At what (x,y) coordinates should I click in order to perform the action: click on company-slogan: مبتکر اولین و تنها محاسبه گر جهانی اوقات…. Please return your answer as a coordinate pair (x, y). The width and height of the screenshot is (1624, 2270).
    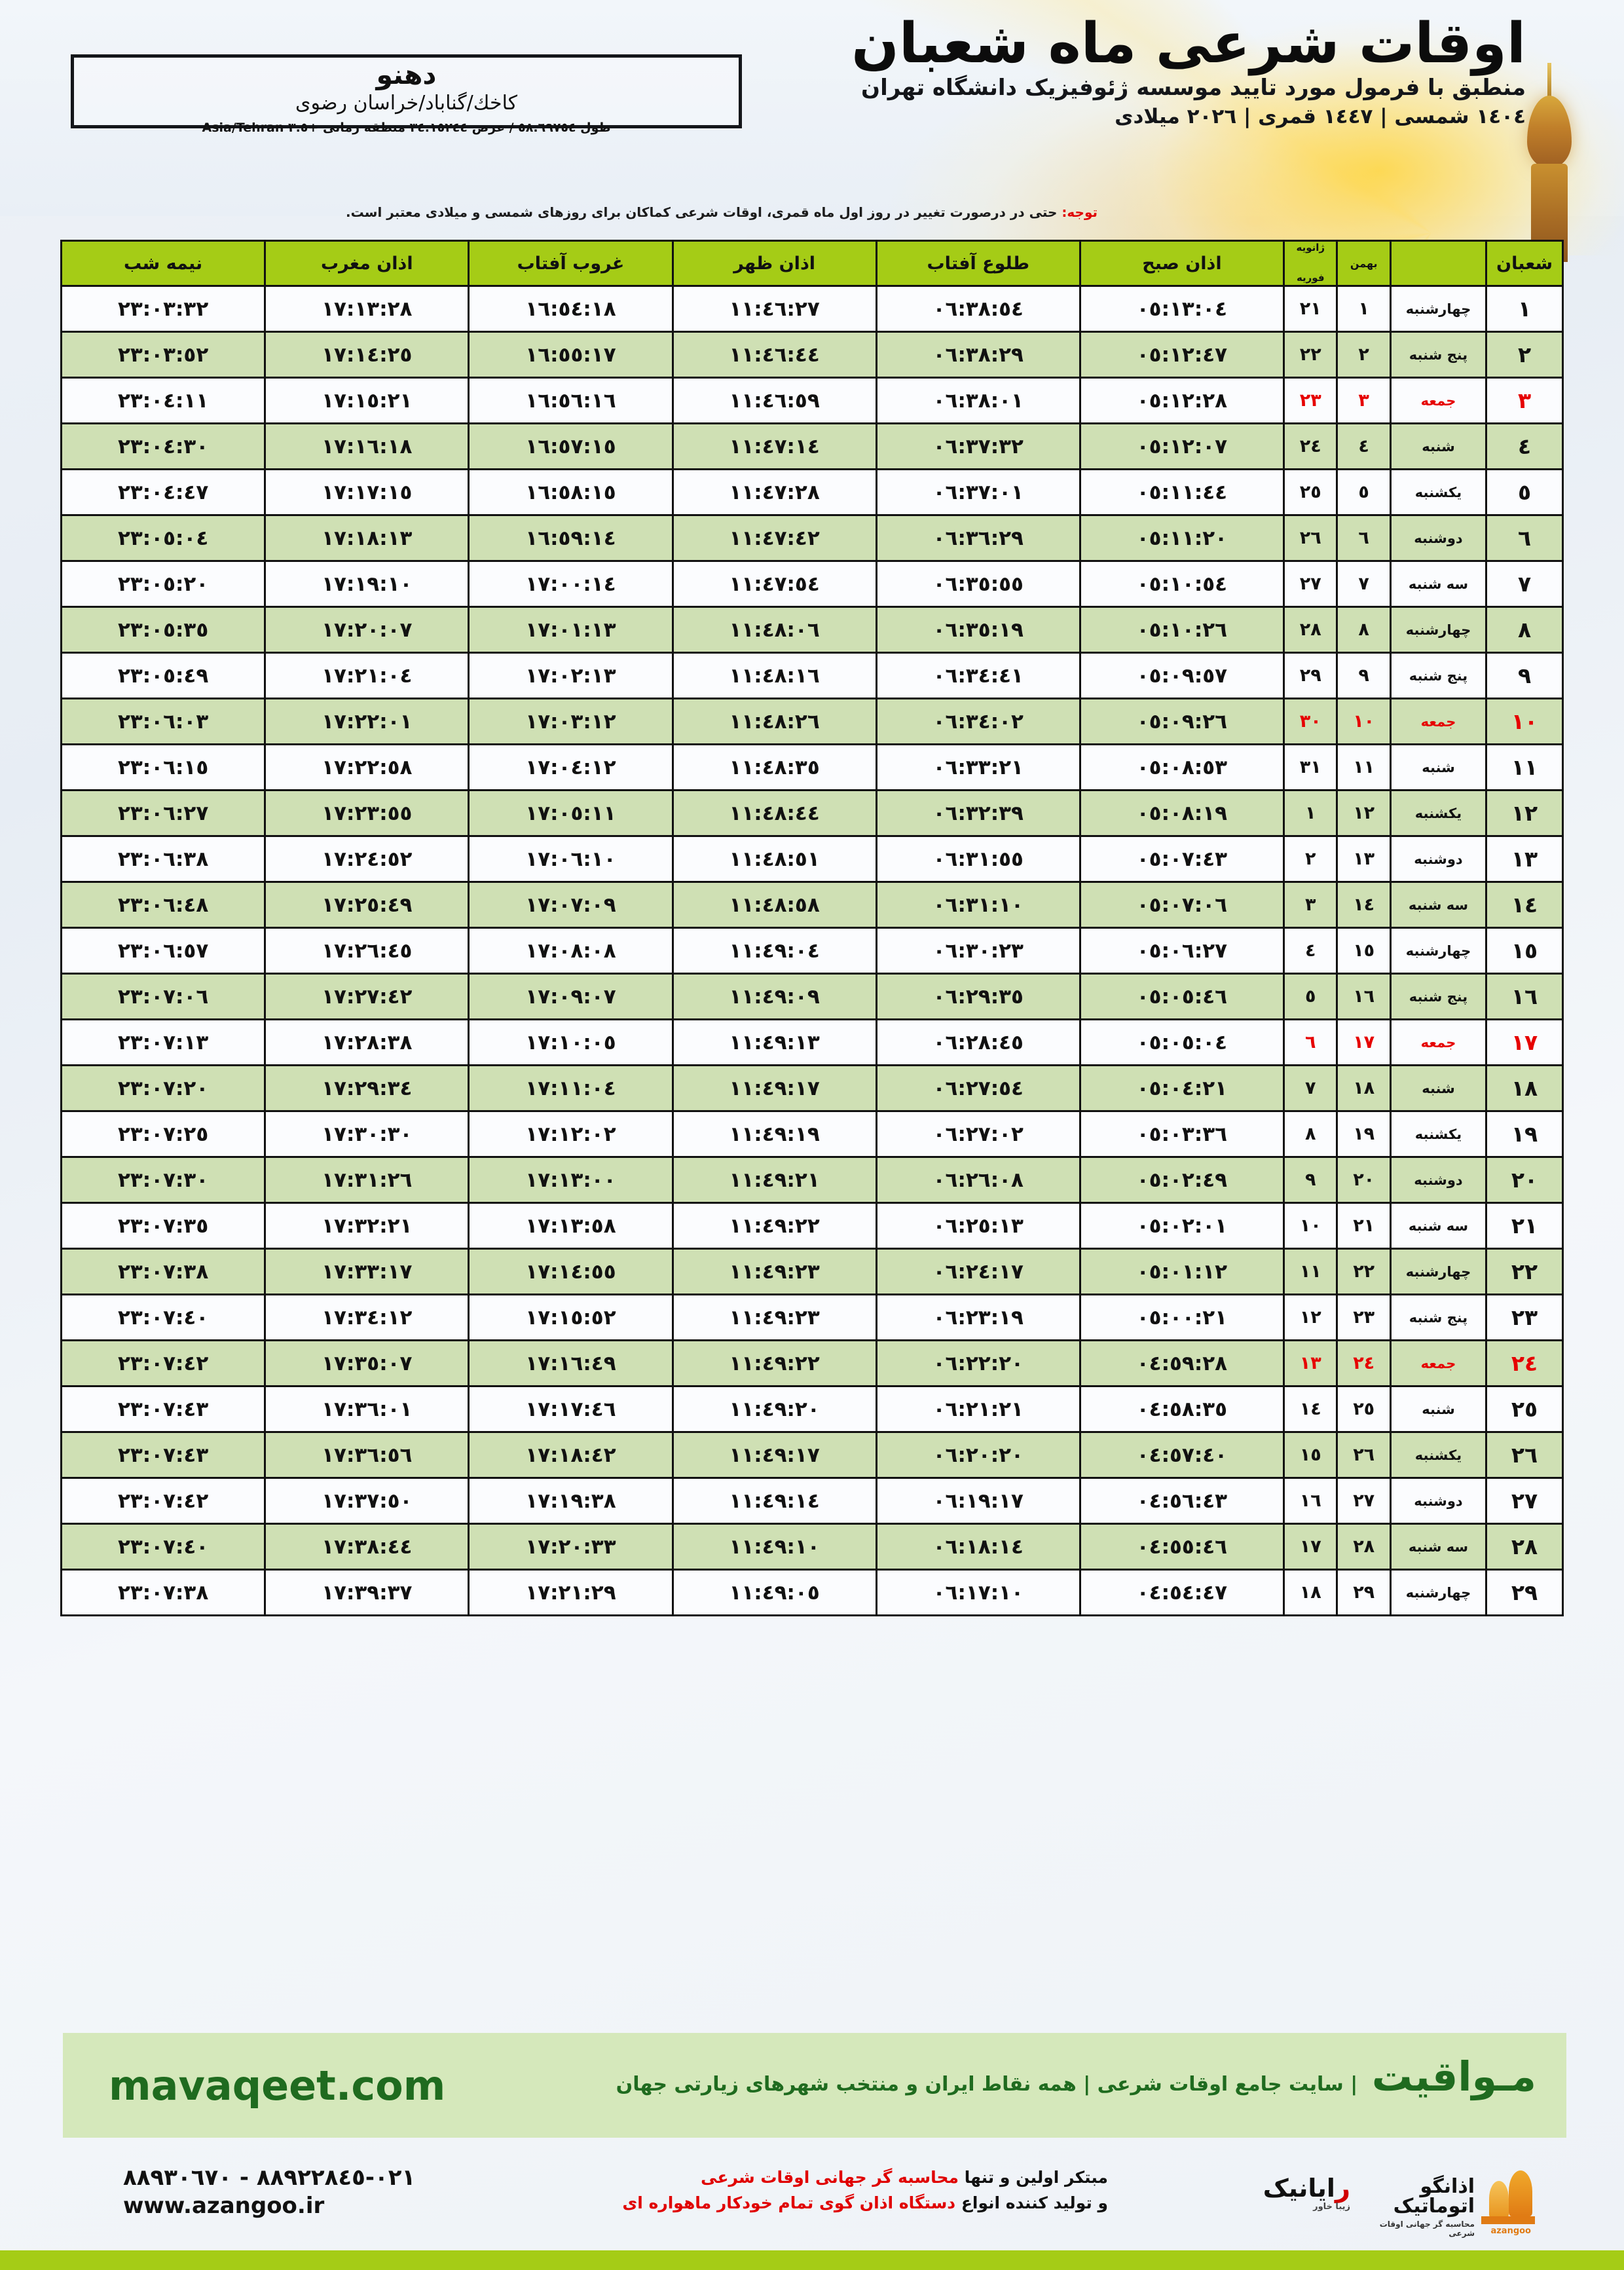
    Looking at the image, I should click on (820, 2190).